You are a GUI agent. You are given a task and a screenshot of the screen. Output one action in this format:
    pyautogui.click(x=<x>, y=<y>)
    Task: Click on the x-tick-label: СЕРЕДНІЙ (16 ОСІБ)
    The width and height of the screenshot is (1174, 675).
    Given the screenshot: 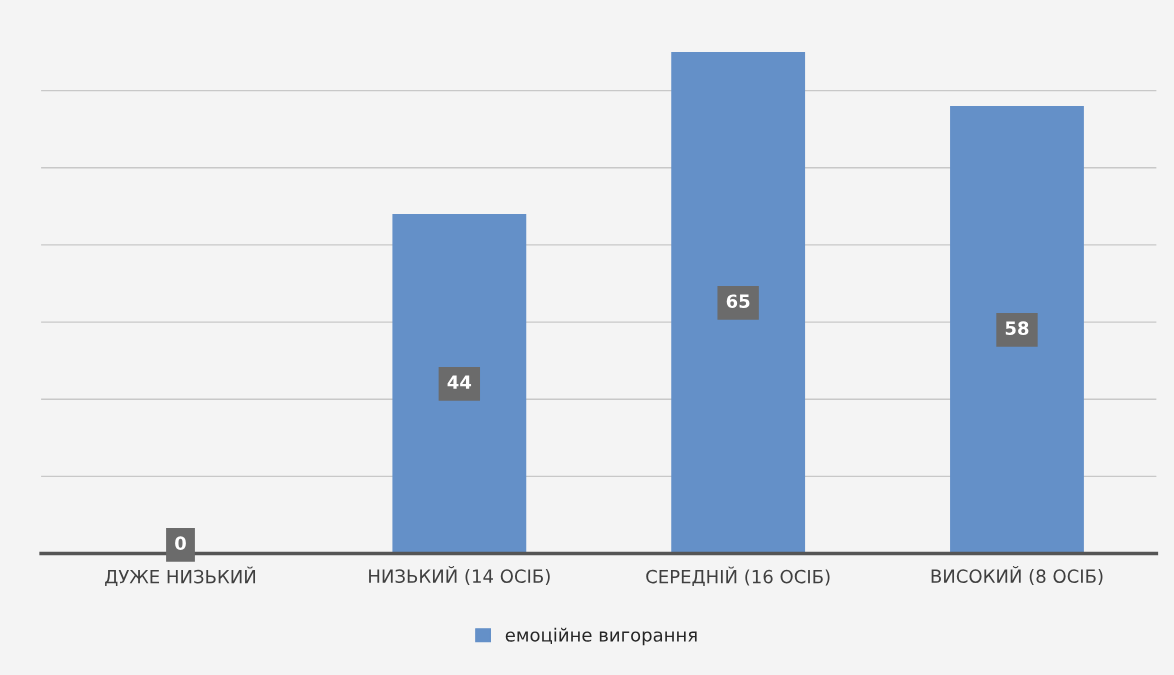 What is the action you would take?
    pyautogui.click(x=738, y=576)
    